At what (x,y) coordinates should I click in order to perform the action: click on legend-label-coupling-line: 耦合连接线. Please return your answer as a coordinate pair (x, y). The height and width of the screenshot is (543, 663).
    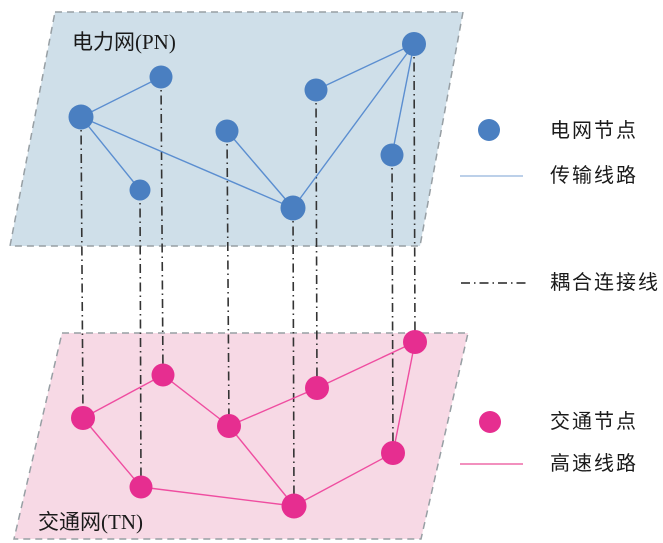
    Looking at the image, I should click on (605, 283).